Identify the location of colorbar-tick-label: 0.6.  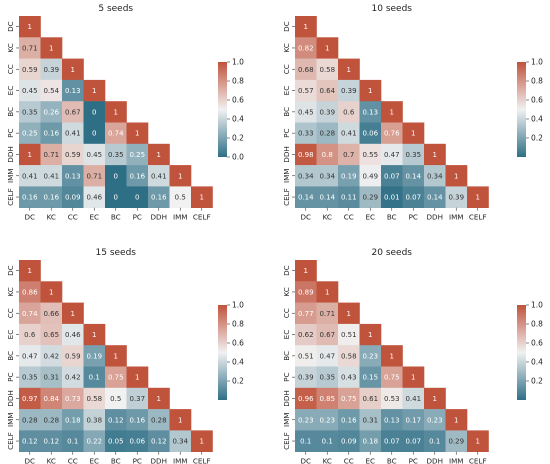
(238, 343).